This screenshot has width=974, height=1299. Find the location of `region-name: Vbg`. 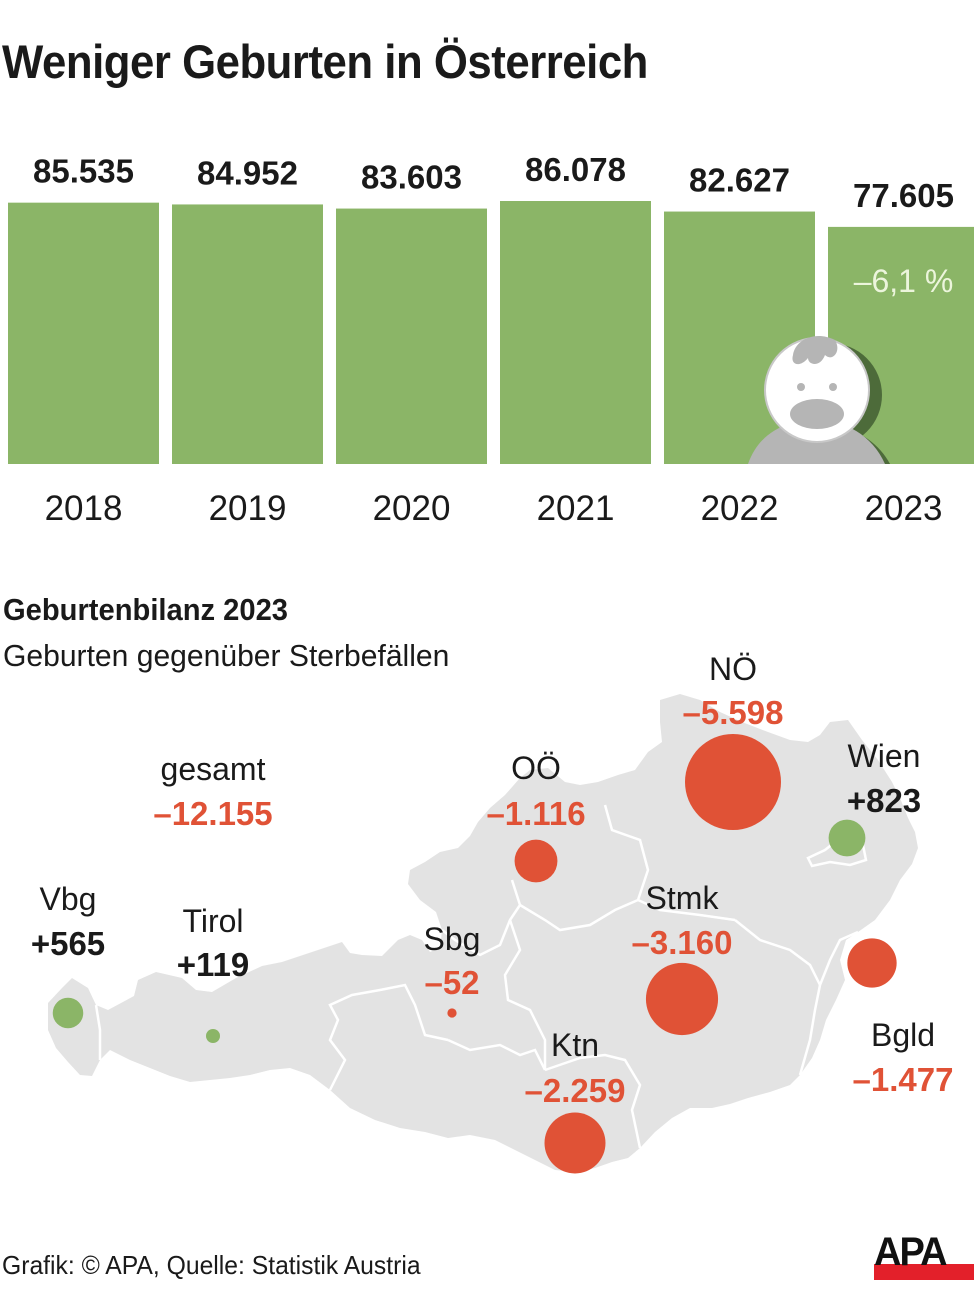

region-name: Vbg is located at coordinates (68, 899).